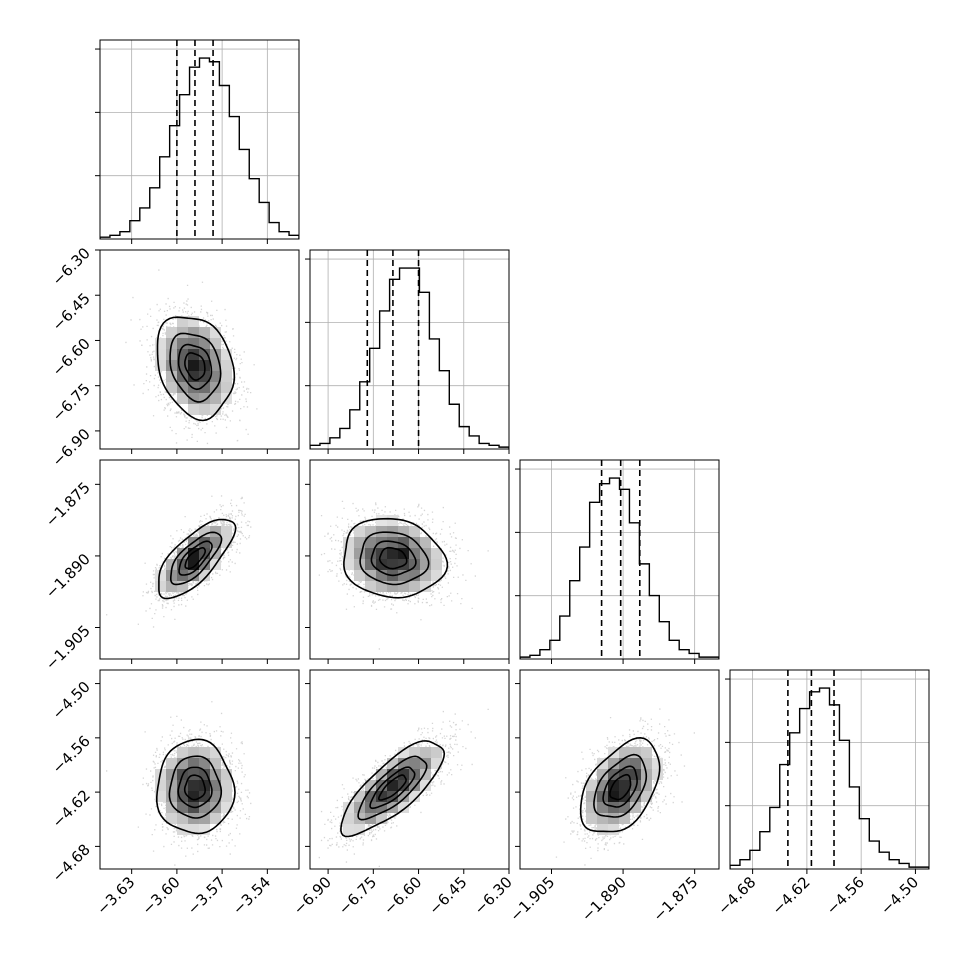 The height and width of the screenshot is (970, 970). Describe the element at coordinates (206, 895) in the screenshot. I see `x-tick-label: −3.57` at that location.